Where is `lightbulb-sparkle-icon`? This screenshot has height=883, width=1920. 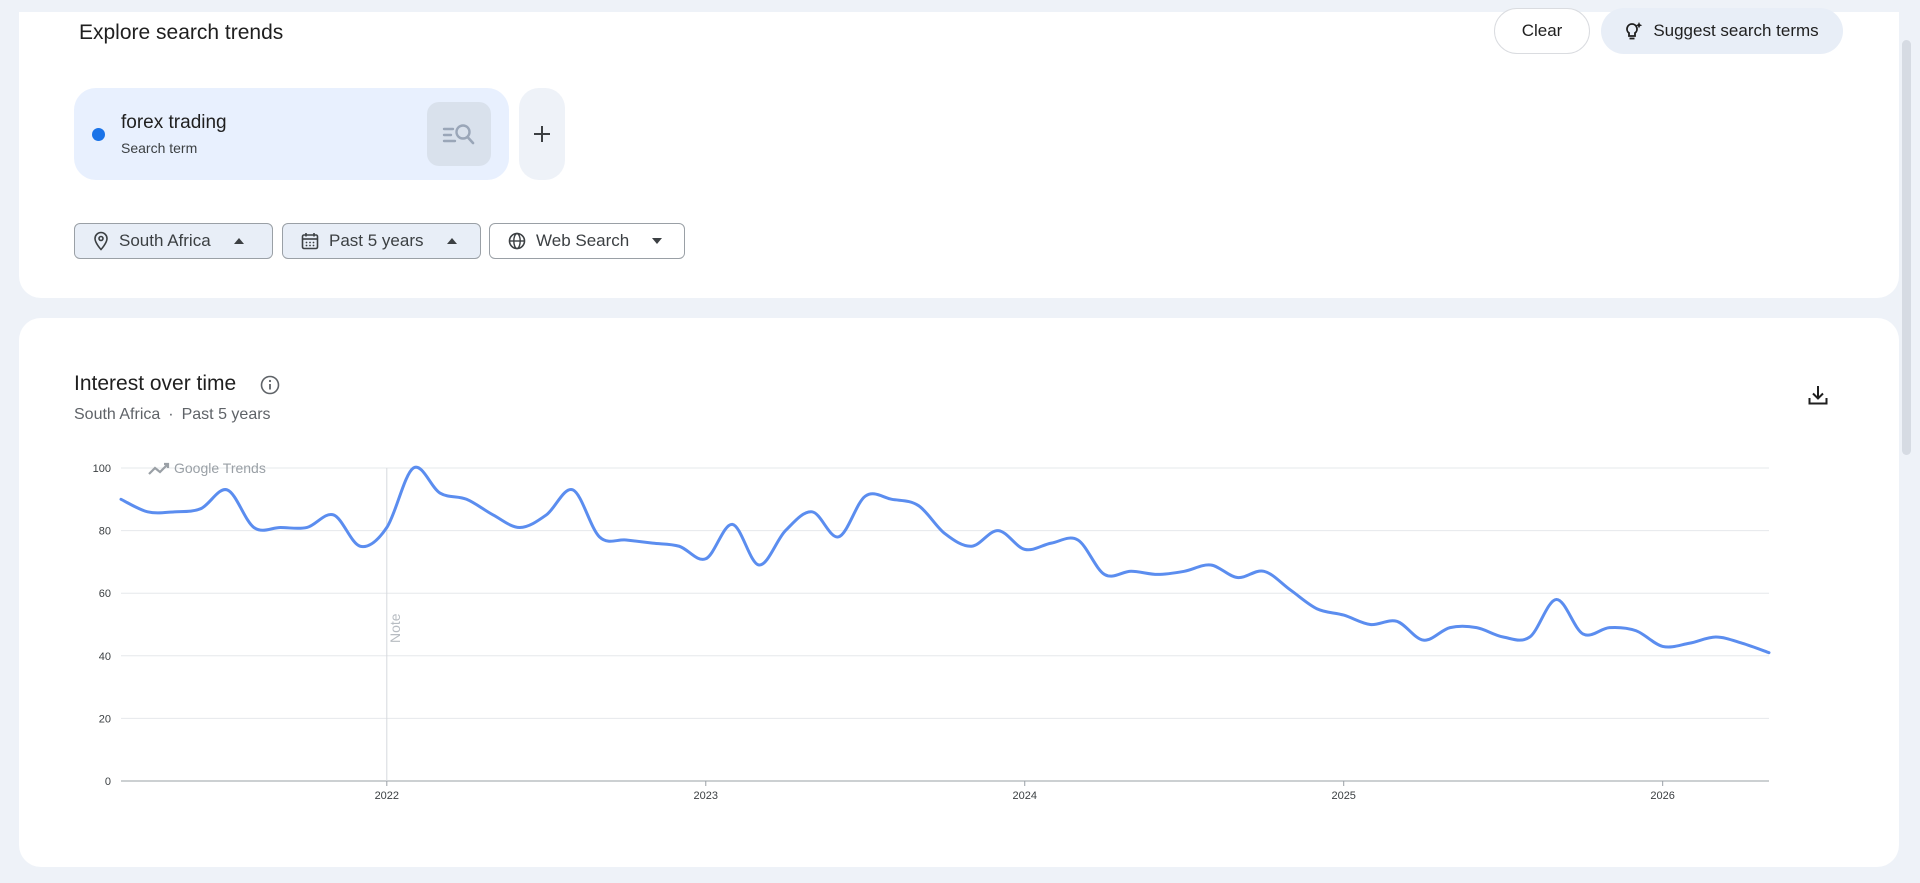
lightbulb-sparkle-icon is located at coordinates (1634, 31).